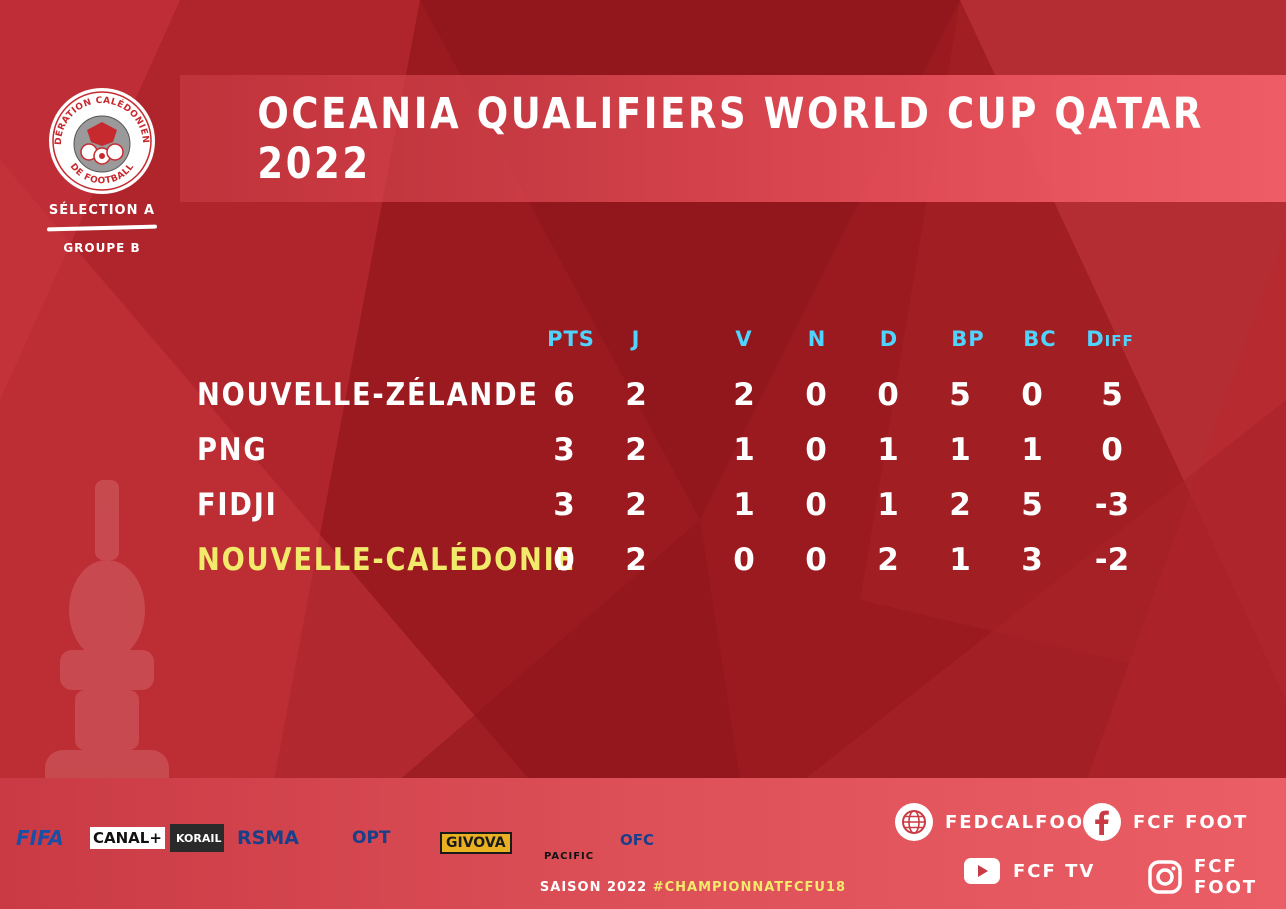  What do you see at coordinates (749, 887) in the screenshot?
I see `hashtag-link: #CHAMPIONNATFCFU18` at bounding box center [749, 887].